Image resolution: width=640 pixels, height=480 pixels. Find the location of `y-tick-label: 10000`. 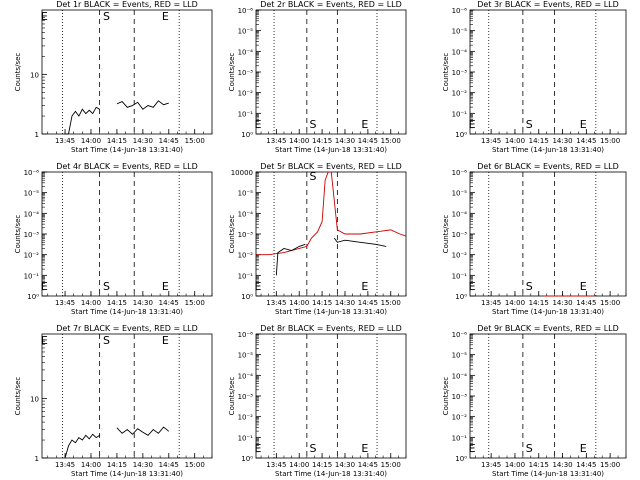

y-tick-label: 10000 is located at coordinates (242, 173).